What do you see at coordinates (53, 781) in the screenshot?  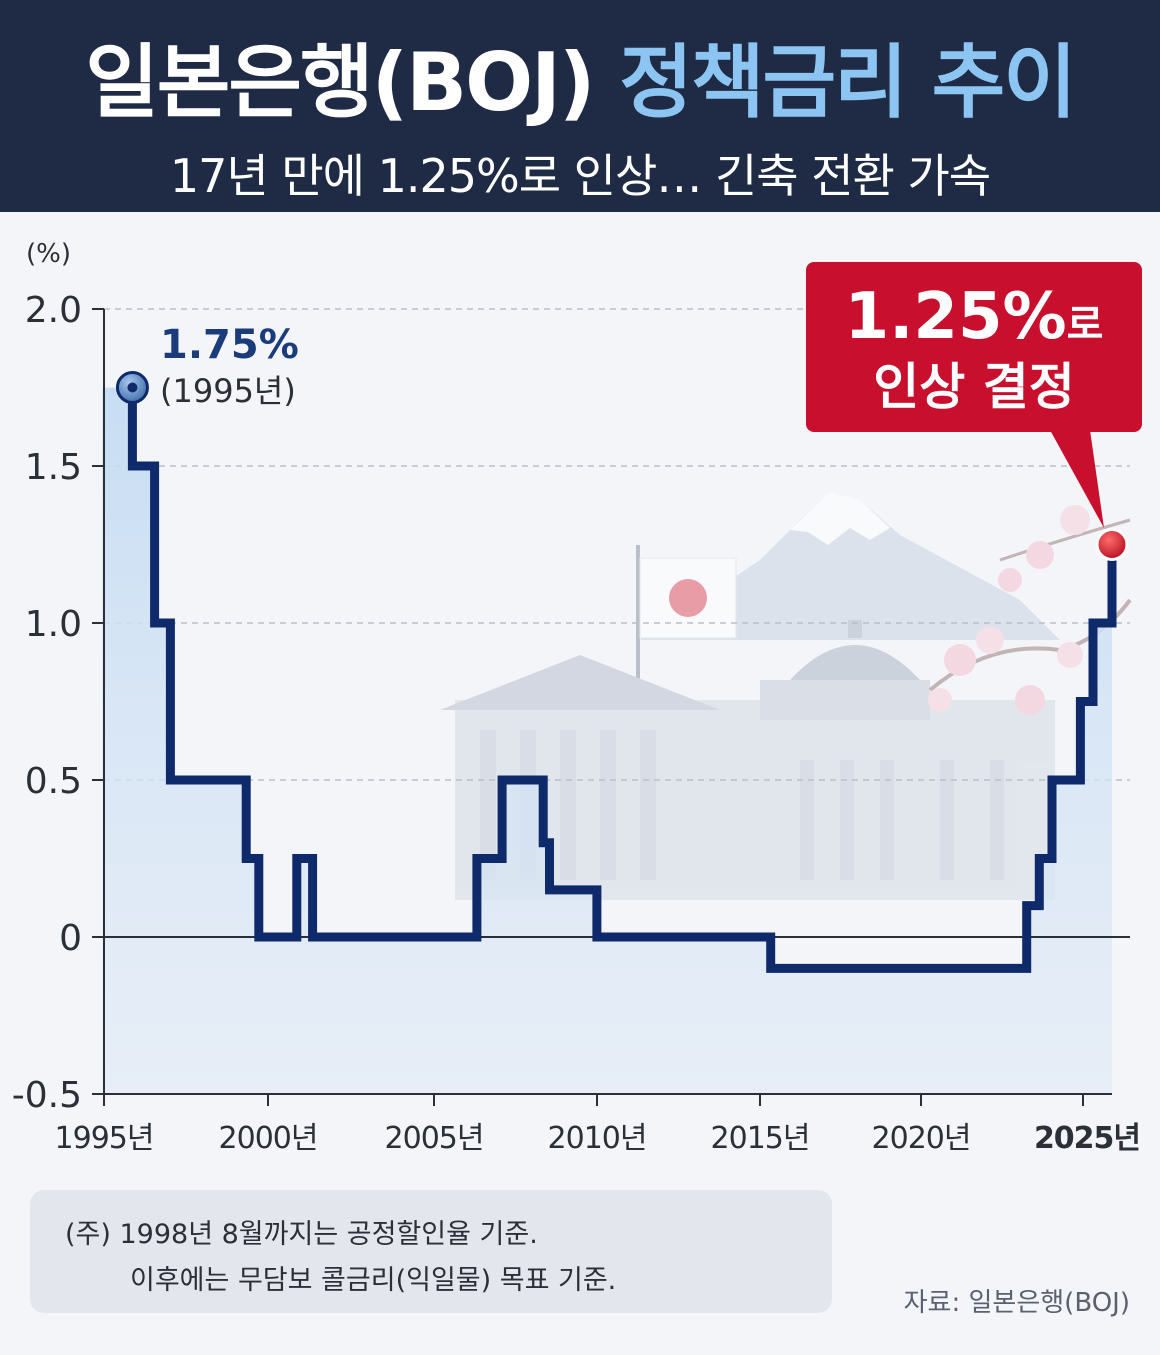 I see `y-tick-label: 0.5` at bounding box center [53, 781].